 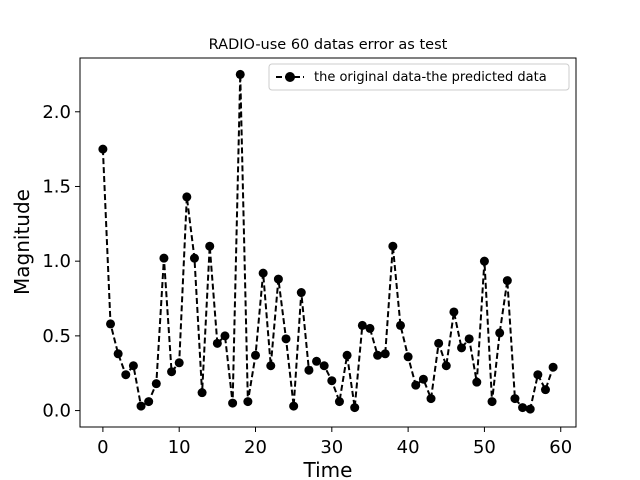 I want to click on legend: the original data-the predicted data, so click(x=419, y=77).